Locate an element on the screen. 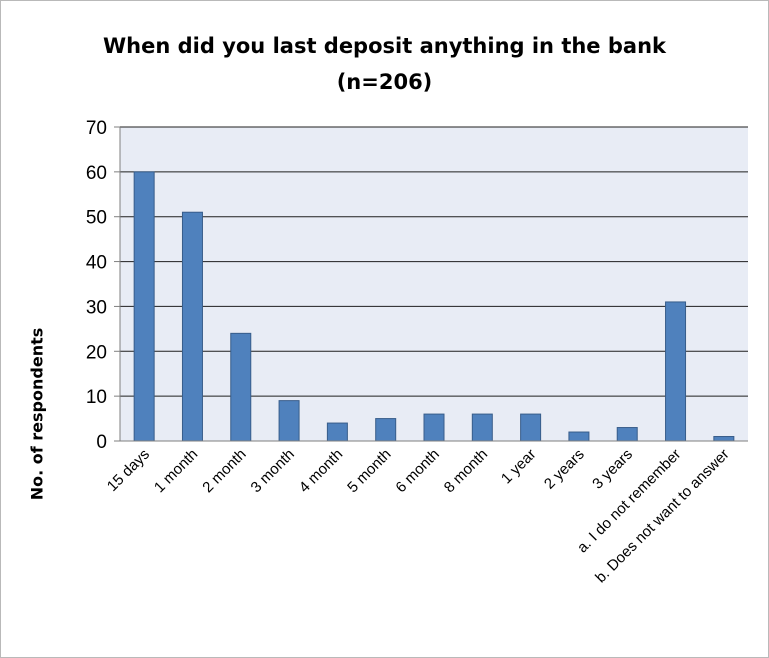 The height and width of the screenshot is (658, 769). y-axis-label: No. of respondents is located at coordinates (37, 414).